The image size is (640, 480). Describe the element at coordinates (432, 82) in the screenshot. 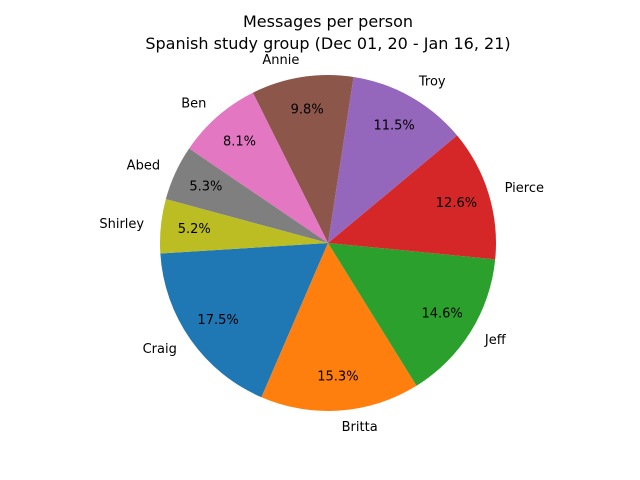

I see `slice-name-label-troy: Troy` at that location.